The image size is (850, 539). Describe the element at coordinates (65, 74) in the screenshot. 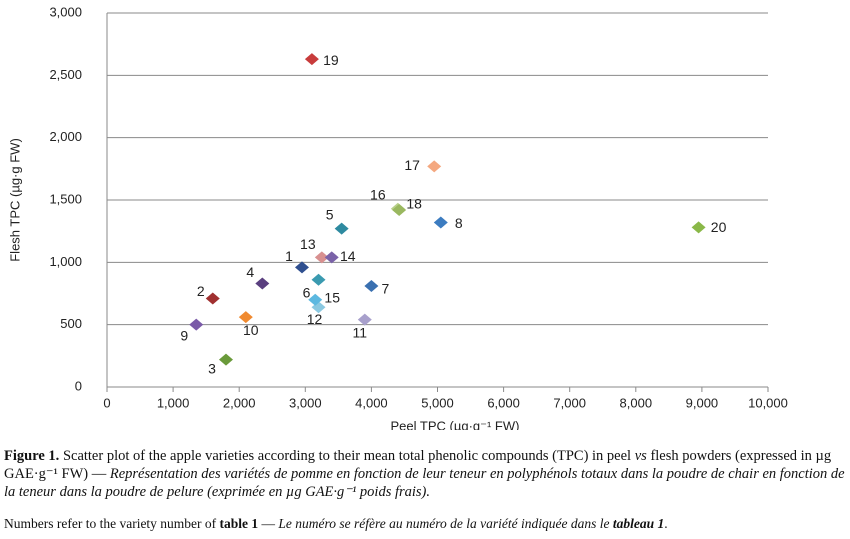

I see `y-tick-label: 2,500` at that location.